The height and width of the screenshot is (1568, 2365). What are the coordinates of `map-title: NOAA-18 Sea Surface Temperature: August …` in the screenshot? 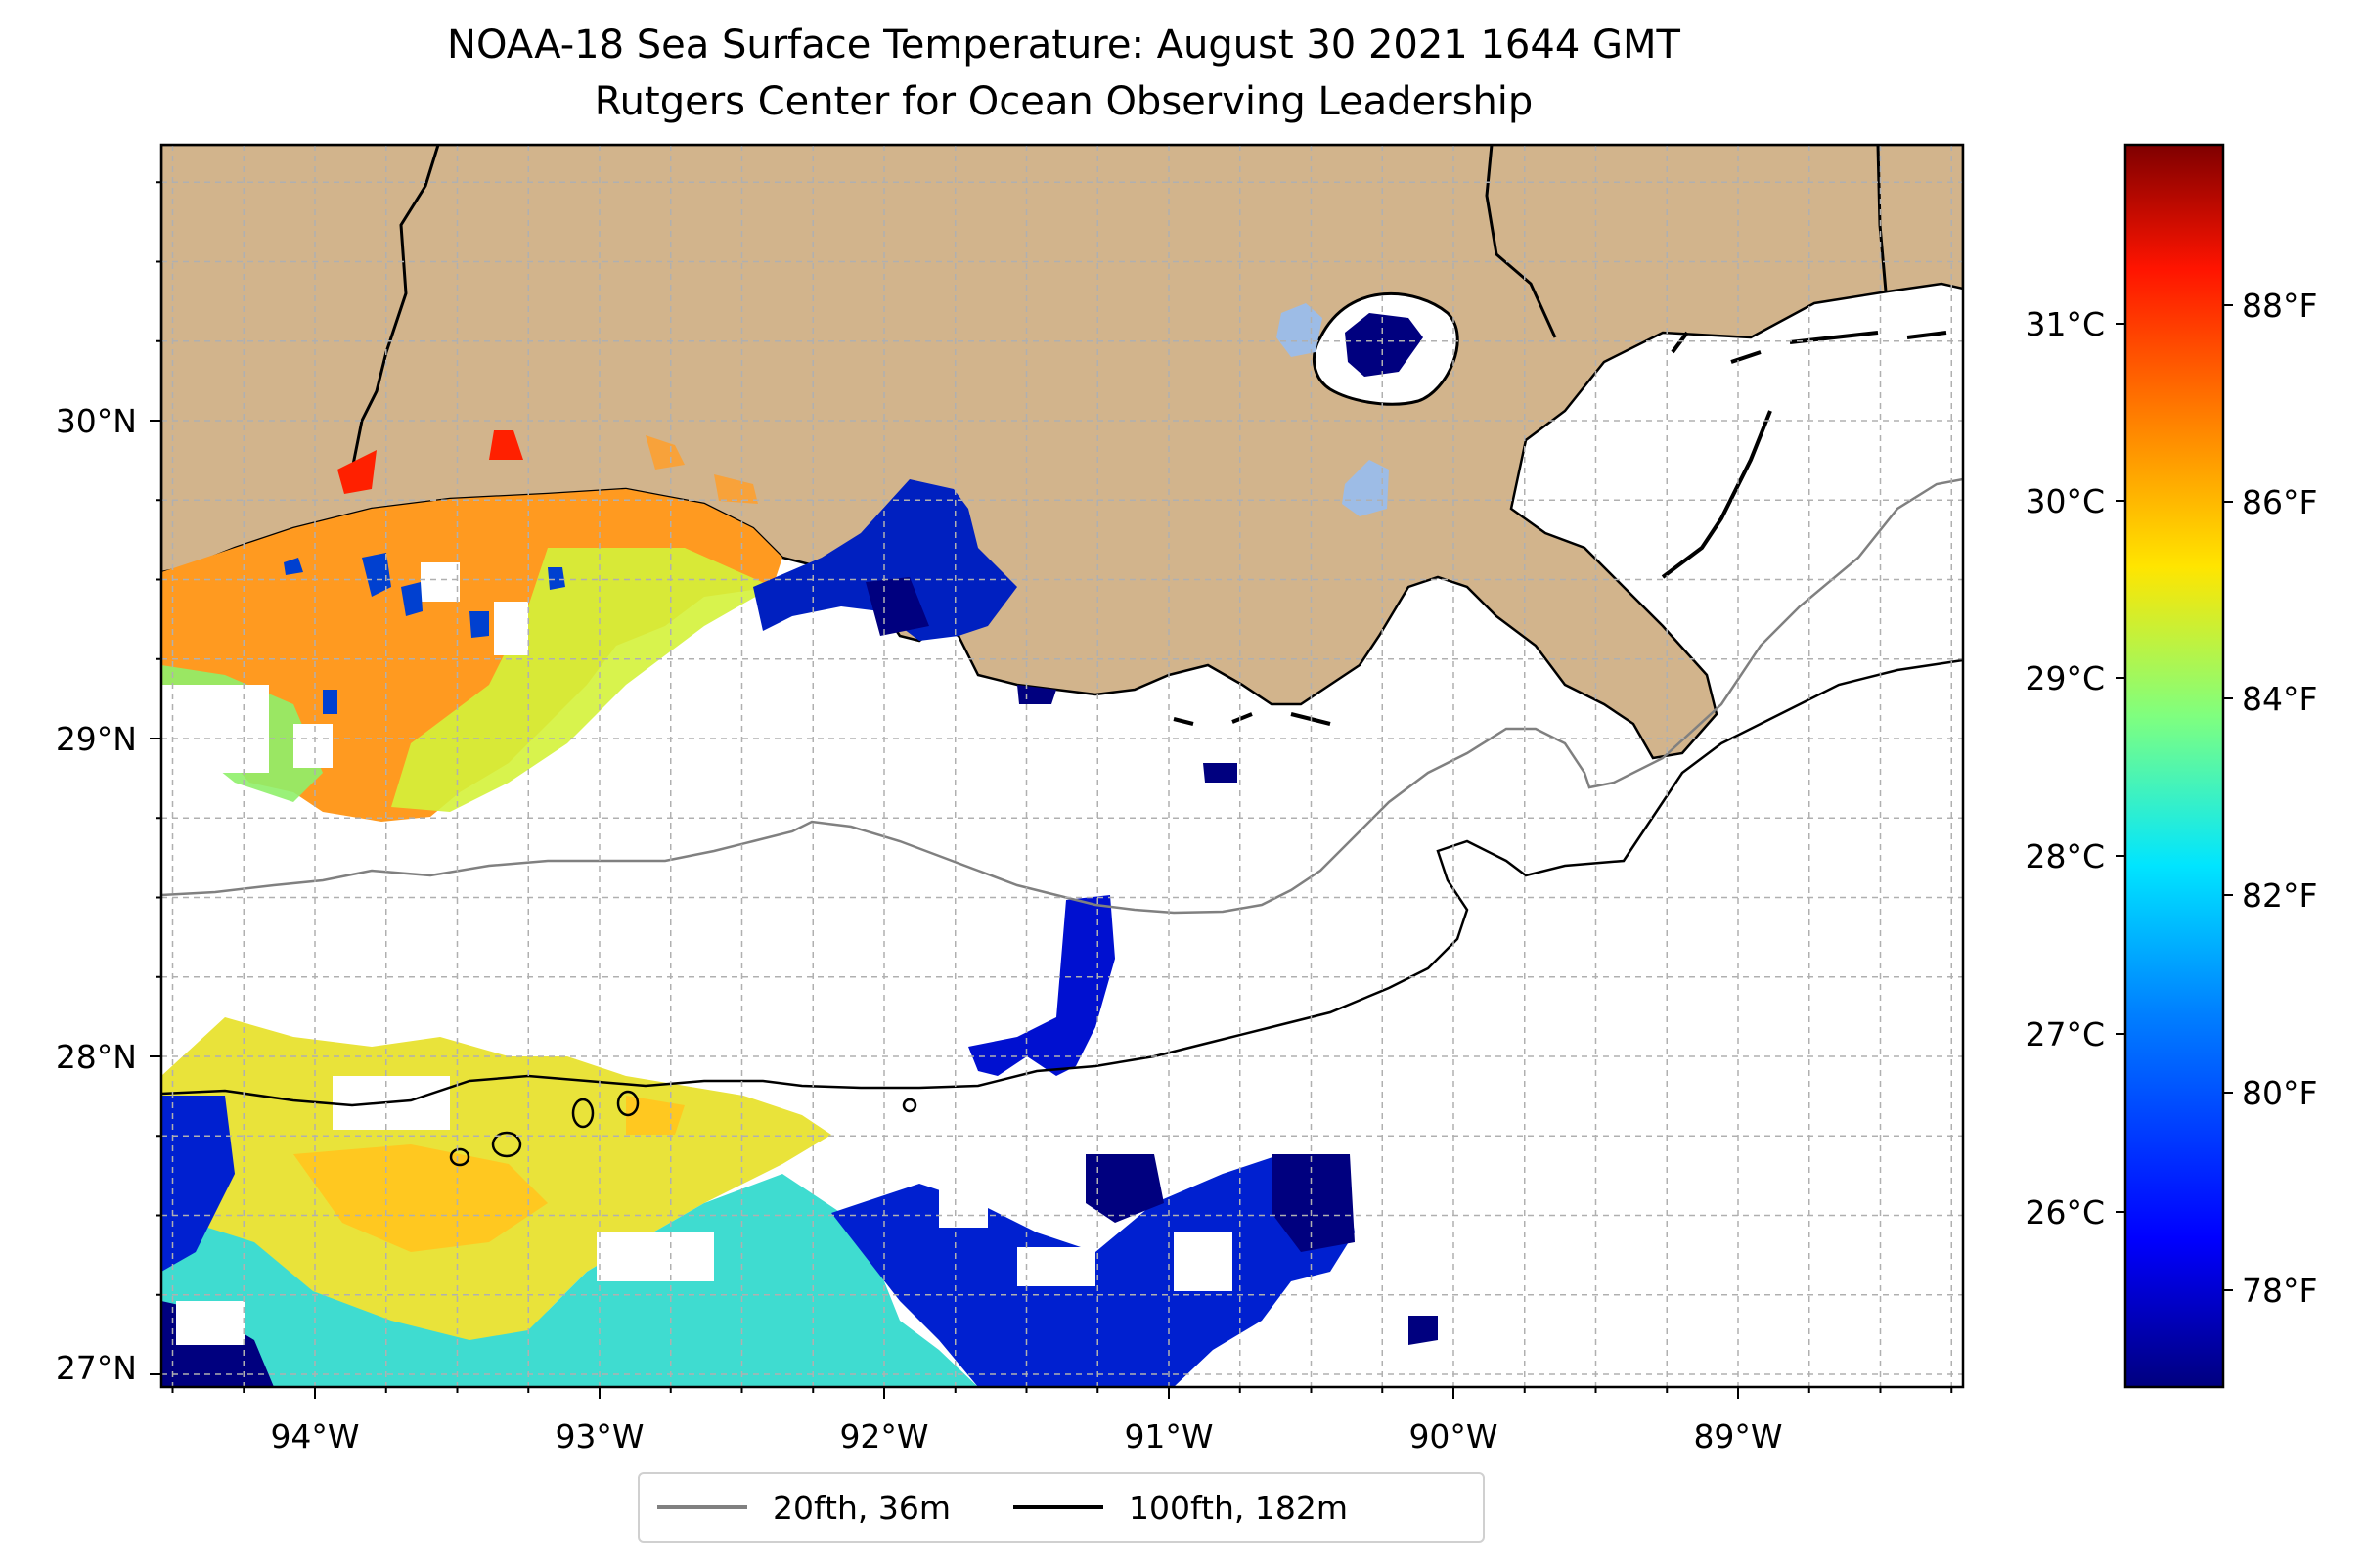 It's located at (1063, 44).